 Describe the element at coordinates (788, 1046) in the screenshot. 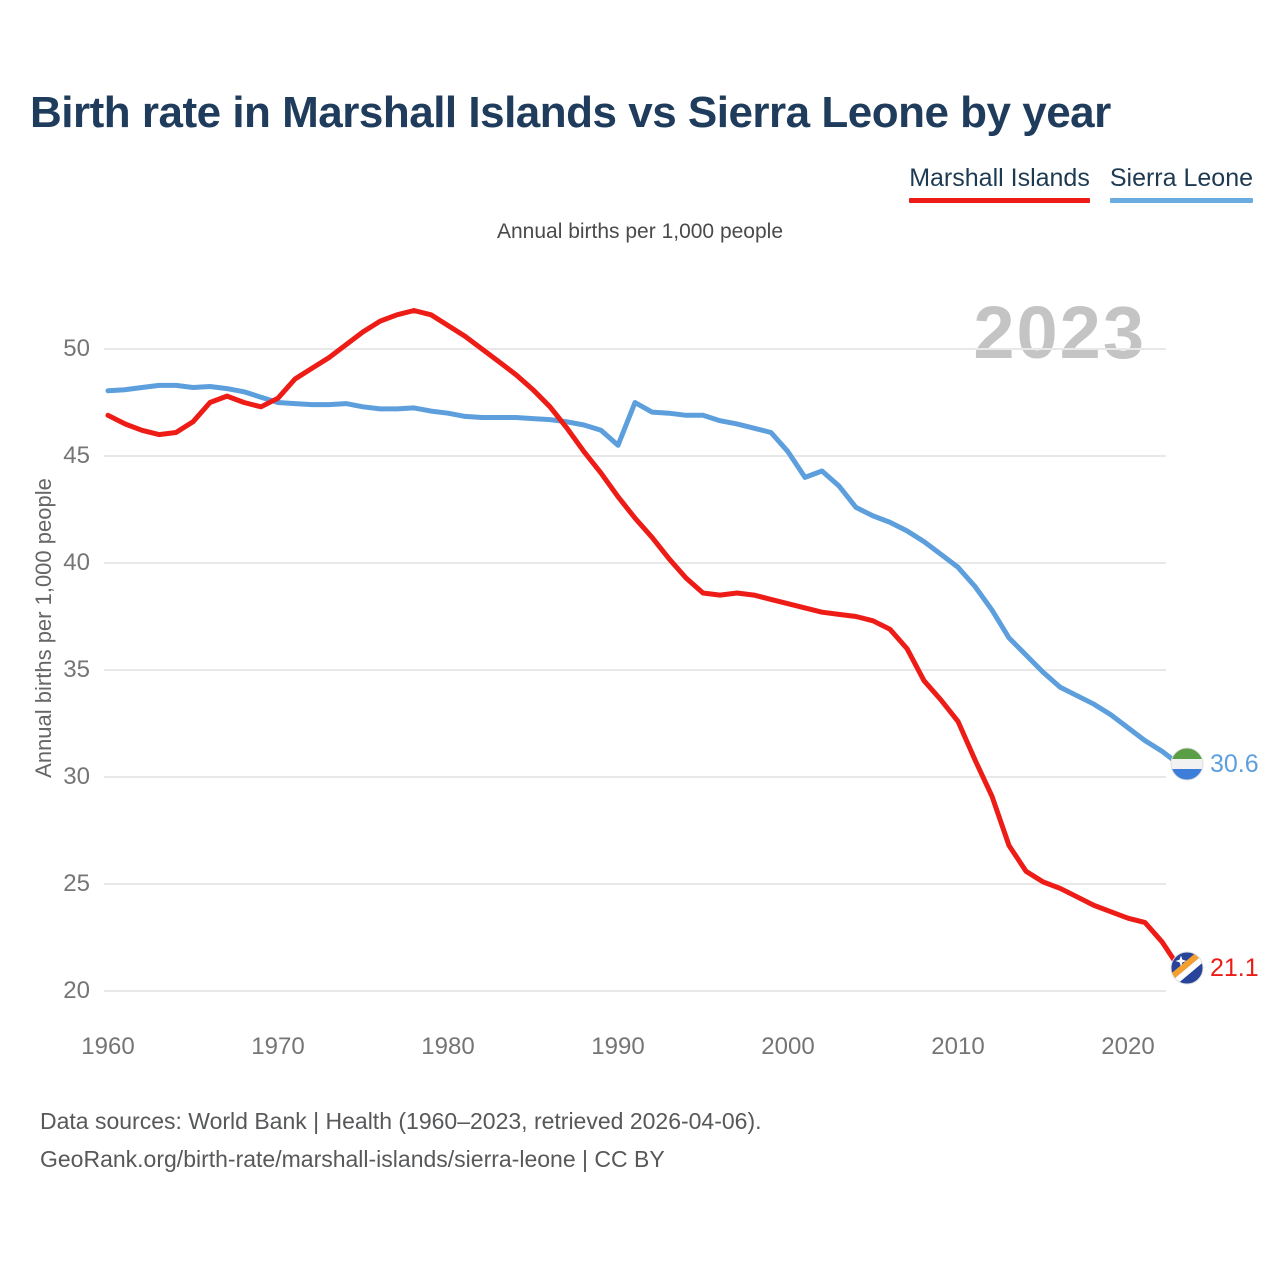

I see `x-tick-label: 2000` at that location.